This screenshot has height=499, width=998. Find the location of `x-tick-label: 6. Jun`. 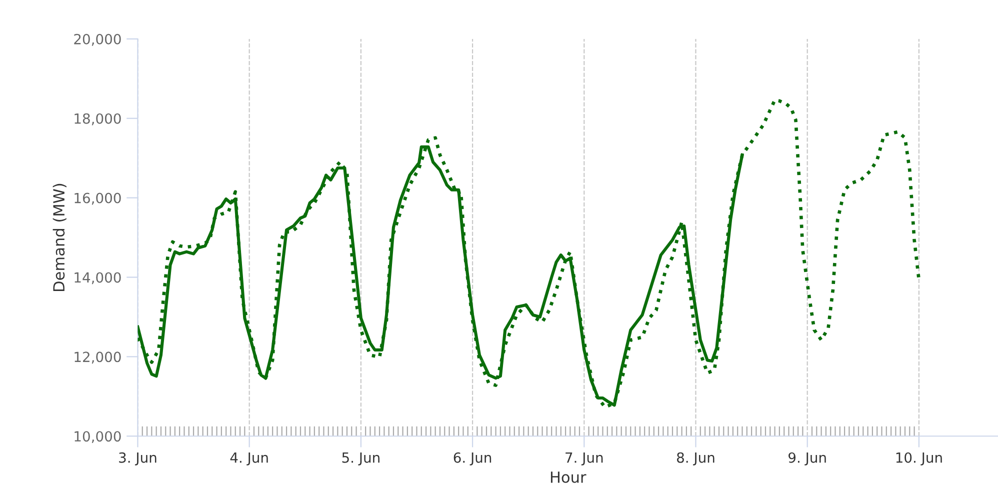

x-tick-label: 6. Jun is located at coordinates (473, 459).